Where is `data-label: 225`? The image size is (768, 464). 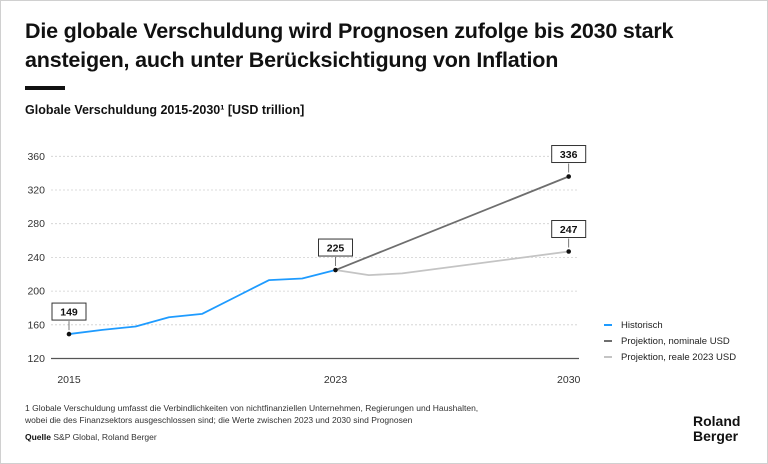
data-label: 225 is located at coordinates (336, 249).